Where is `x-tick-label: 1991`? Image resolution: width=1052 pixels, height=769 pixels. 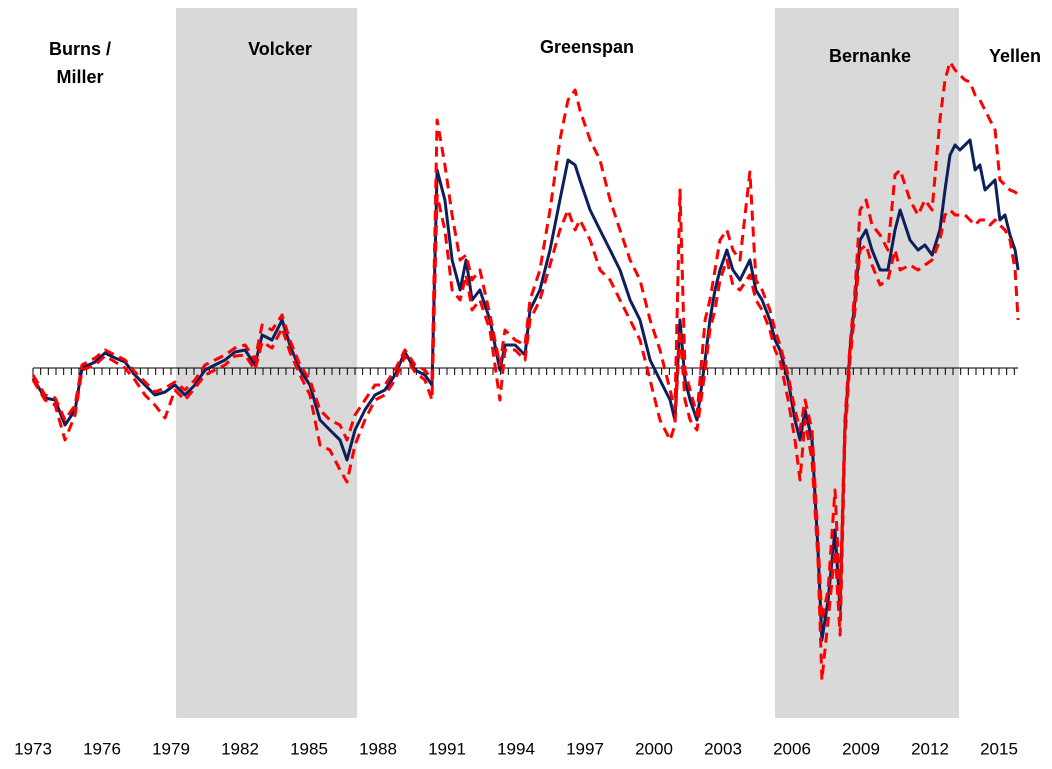
x-tick-label: 1991 is located at coordinates (447, 748).